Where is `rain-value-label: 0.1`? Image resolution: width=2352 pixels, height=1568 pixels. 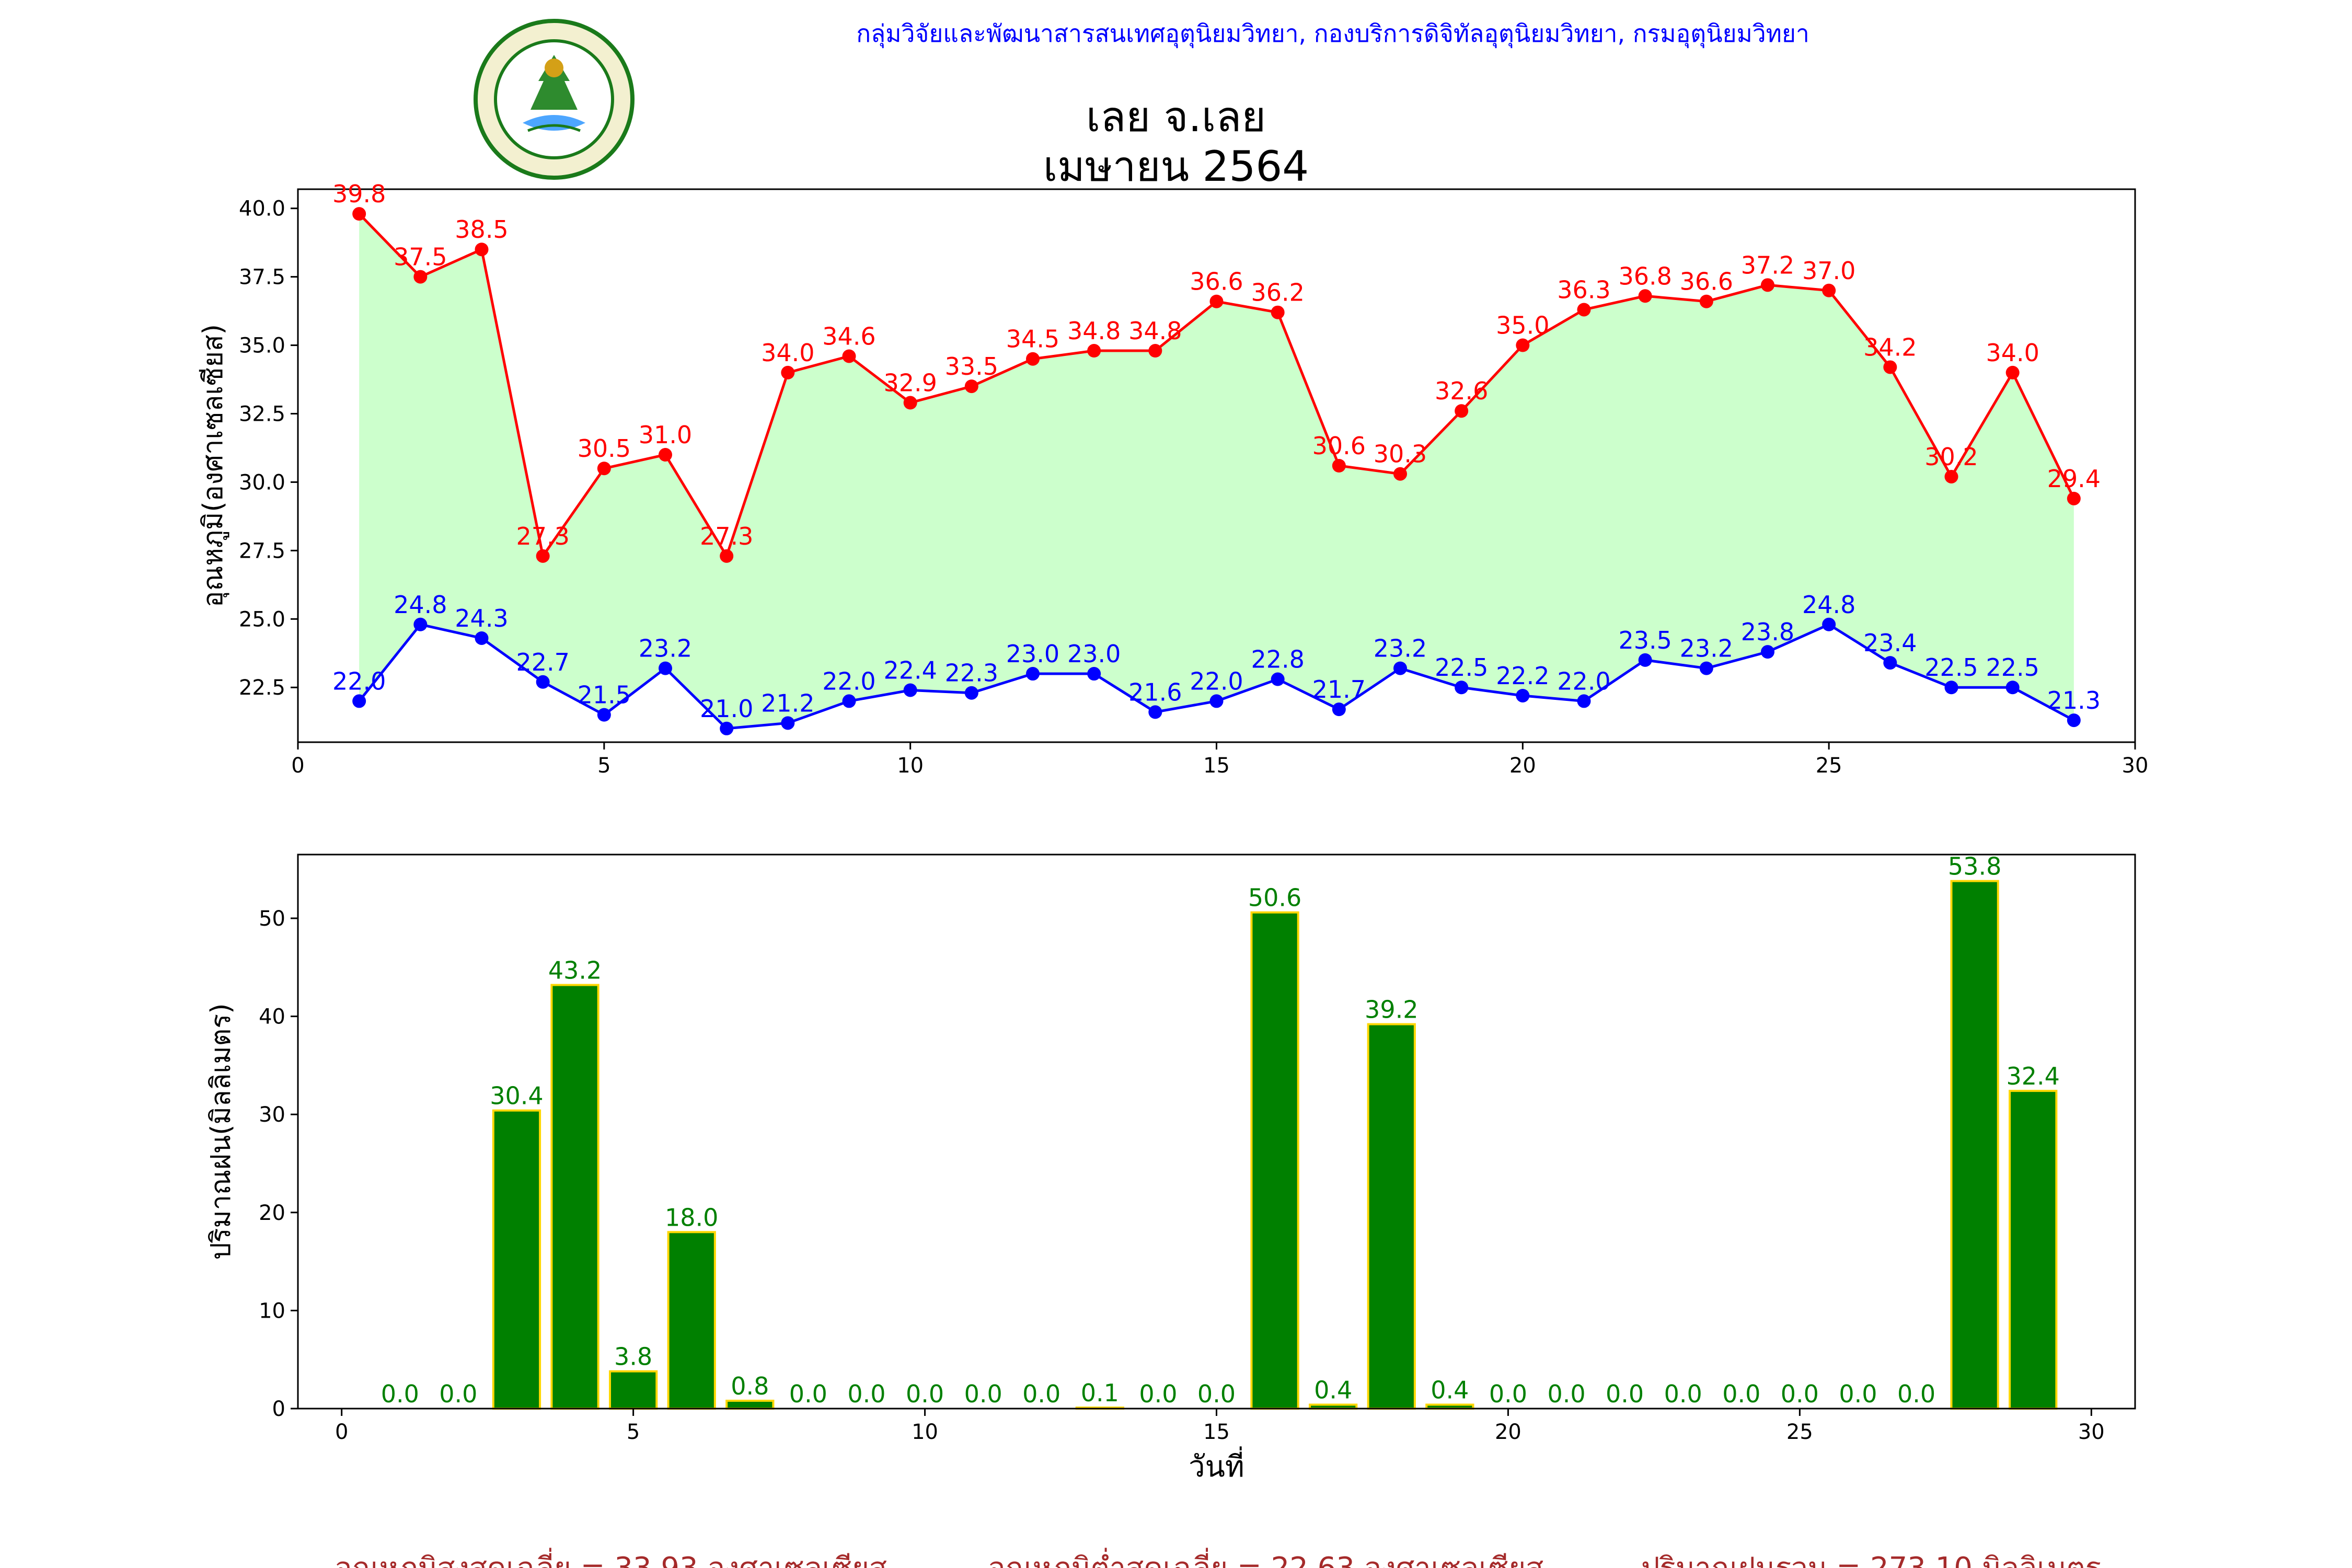 rain-value-label: 0.1 is located at coordinates (1100, 1393).